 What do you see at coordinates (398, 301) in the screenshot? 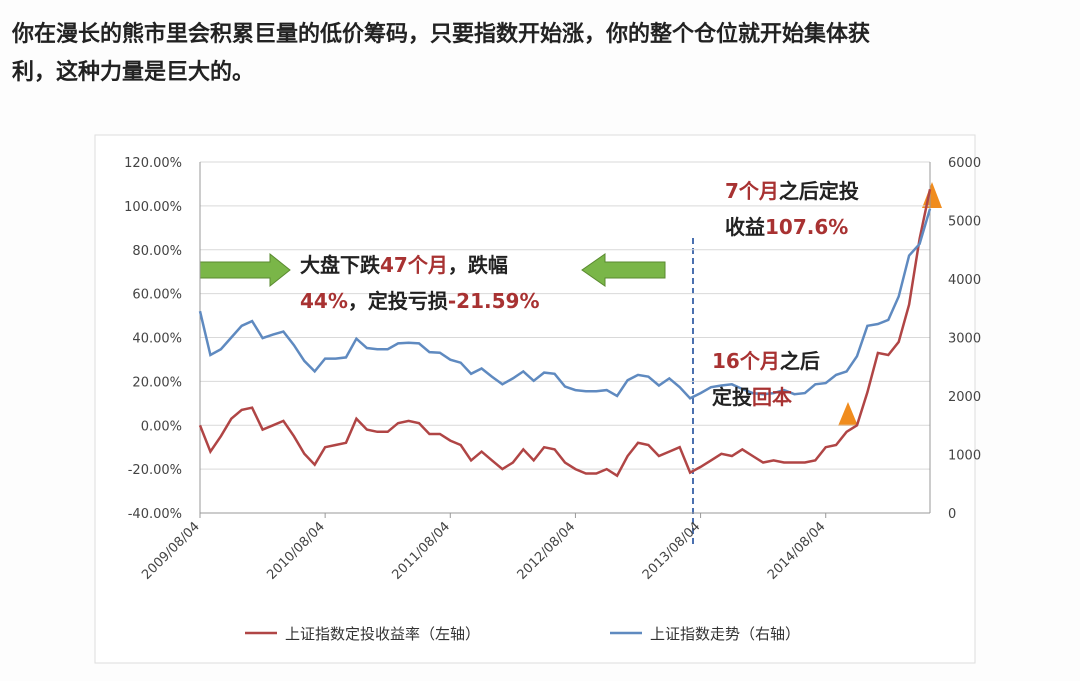
I see `annotation-part: ，定投亏损` at bounding box center [398, 301].